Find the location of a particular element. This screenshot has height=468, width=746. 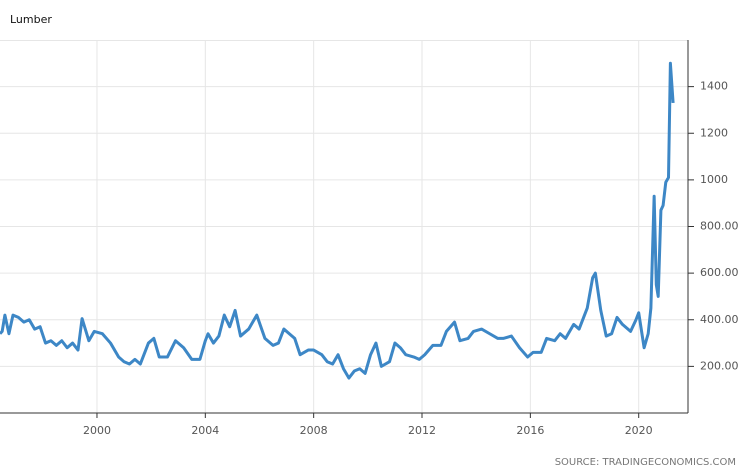

x-tick-label: 2008 is located at coordinates (314, 430).